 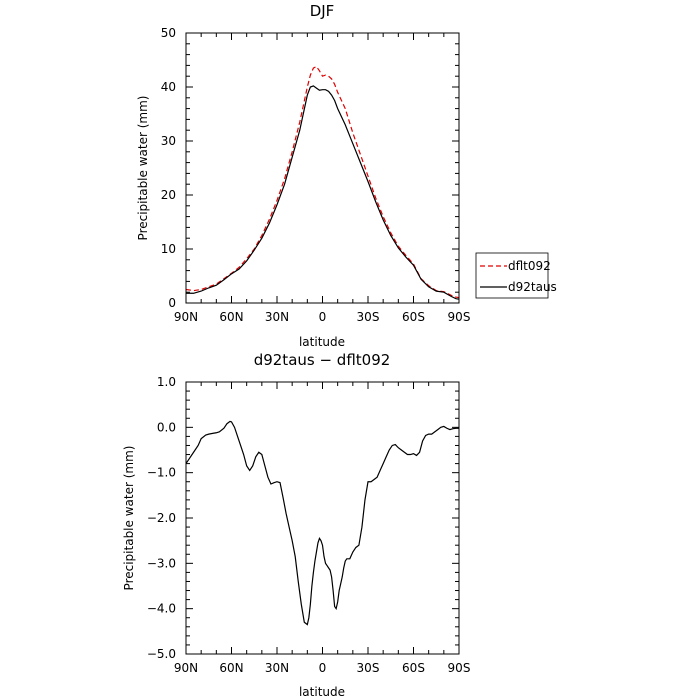 What do you see at coordinates (231, 317) in the screenshot?
I see `top-x-tick-label: 60N` at bounding box center [231, 317].